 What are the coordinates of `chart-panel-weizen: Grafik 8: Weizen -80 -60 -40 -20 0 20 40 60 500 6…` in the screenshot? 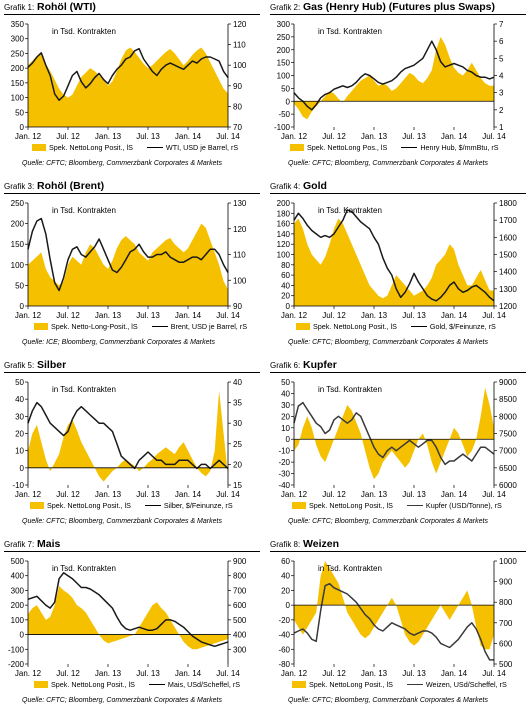 It's located at (399, 626).